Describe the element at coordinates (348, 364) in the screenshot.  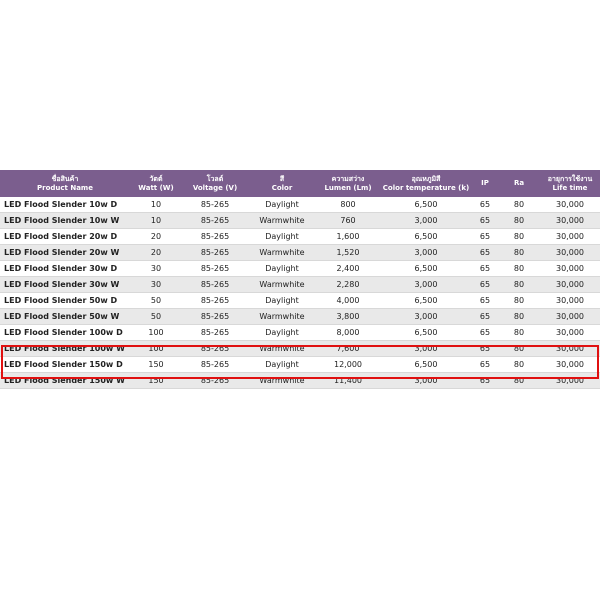
I see `table-cell: 12,000` at that location.